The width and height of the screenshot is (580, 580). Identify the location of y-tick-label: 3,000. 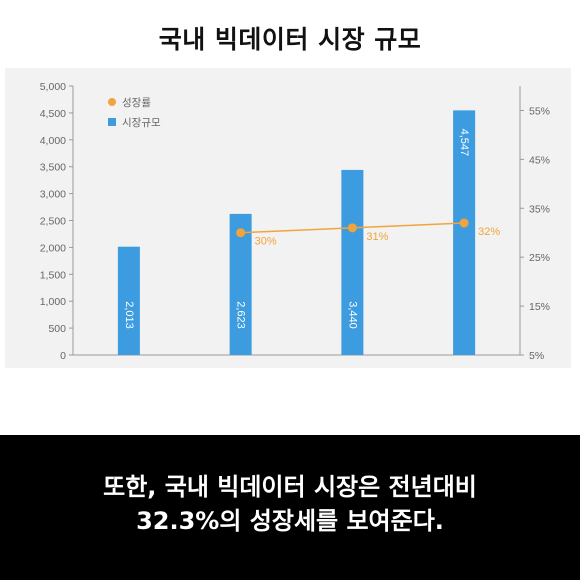
(53, 195).